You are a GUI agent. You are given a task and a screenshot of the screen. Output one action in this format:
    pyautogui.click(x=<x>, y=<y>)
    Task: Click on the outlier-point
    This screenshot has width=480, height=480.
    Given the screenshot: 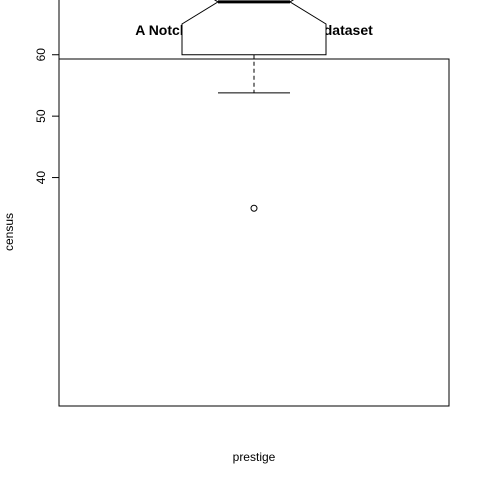 What is the action you would take?
    pyautogui.click(x=254, y=208)
    